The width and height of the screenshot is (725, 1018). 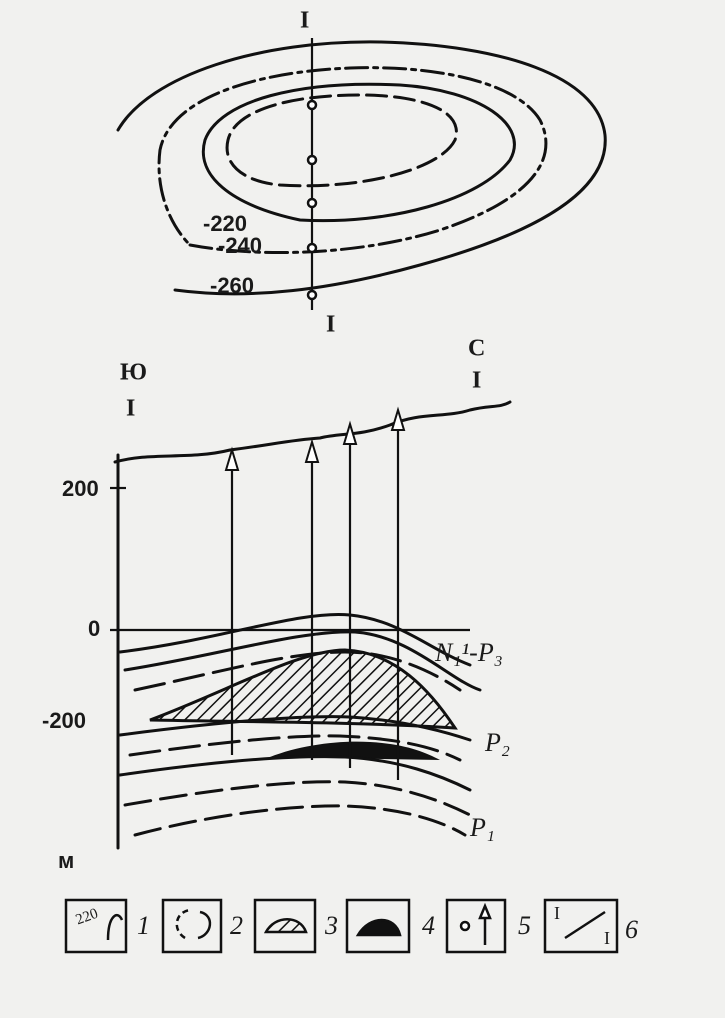 What do you see at coordinates (66, 860) in the screenshot?
I see `unit-label: м` at bounding box center [66, 860].